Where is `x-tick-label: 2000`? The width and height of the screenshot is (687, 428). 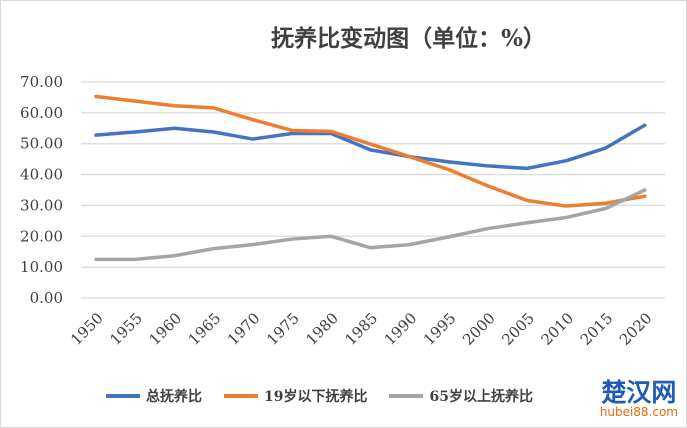
x-tick-label: 2000 is located at coordinates (479, 329).